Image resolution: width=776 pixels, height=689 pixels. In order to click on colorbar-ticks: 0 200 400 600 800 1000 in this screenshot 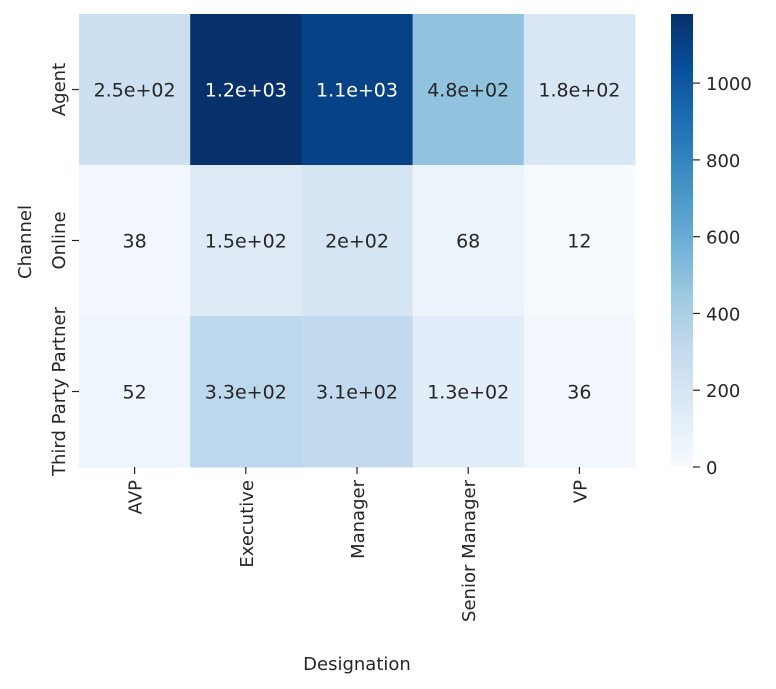, I will do `click(722, 276)`.